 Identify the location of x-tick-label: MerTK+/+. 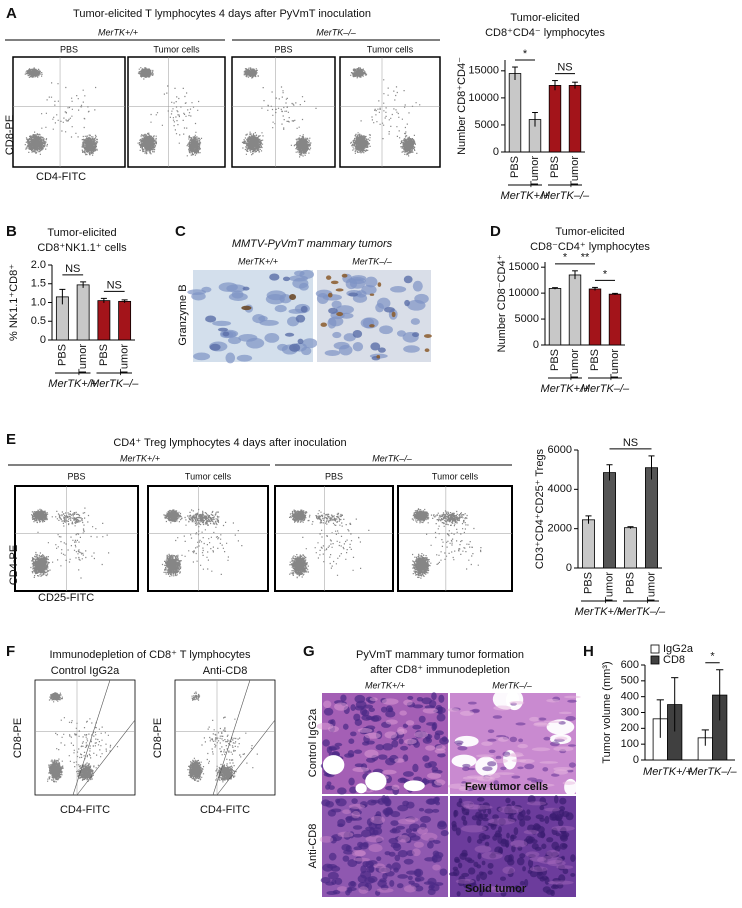
(667, 772).